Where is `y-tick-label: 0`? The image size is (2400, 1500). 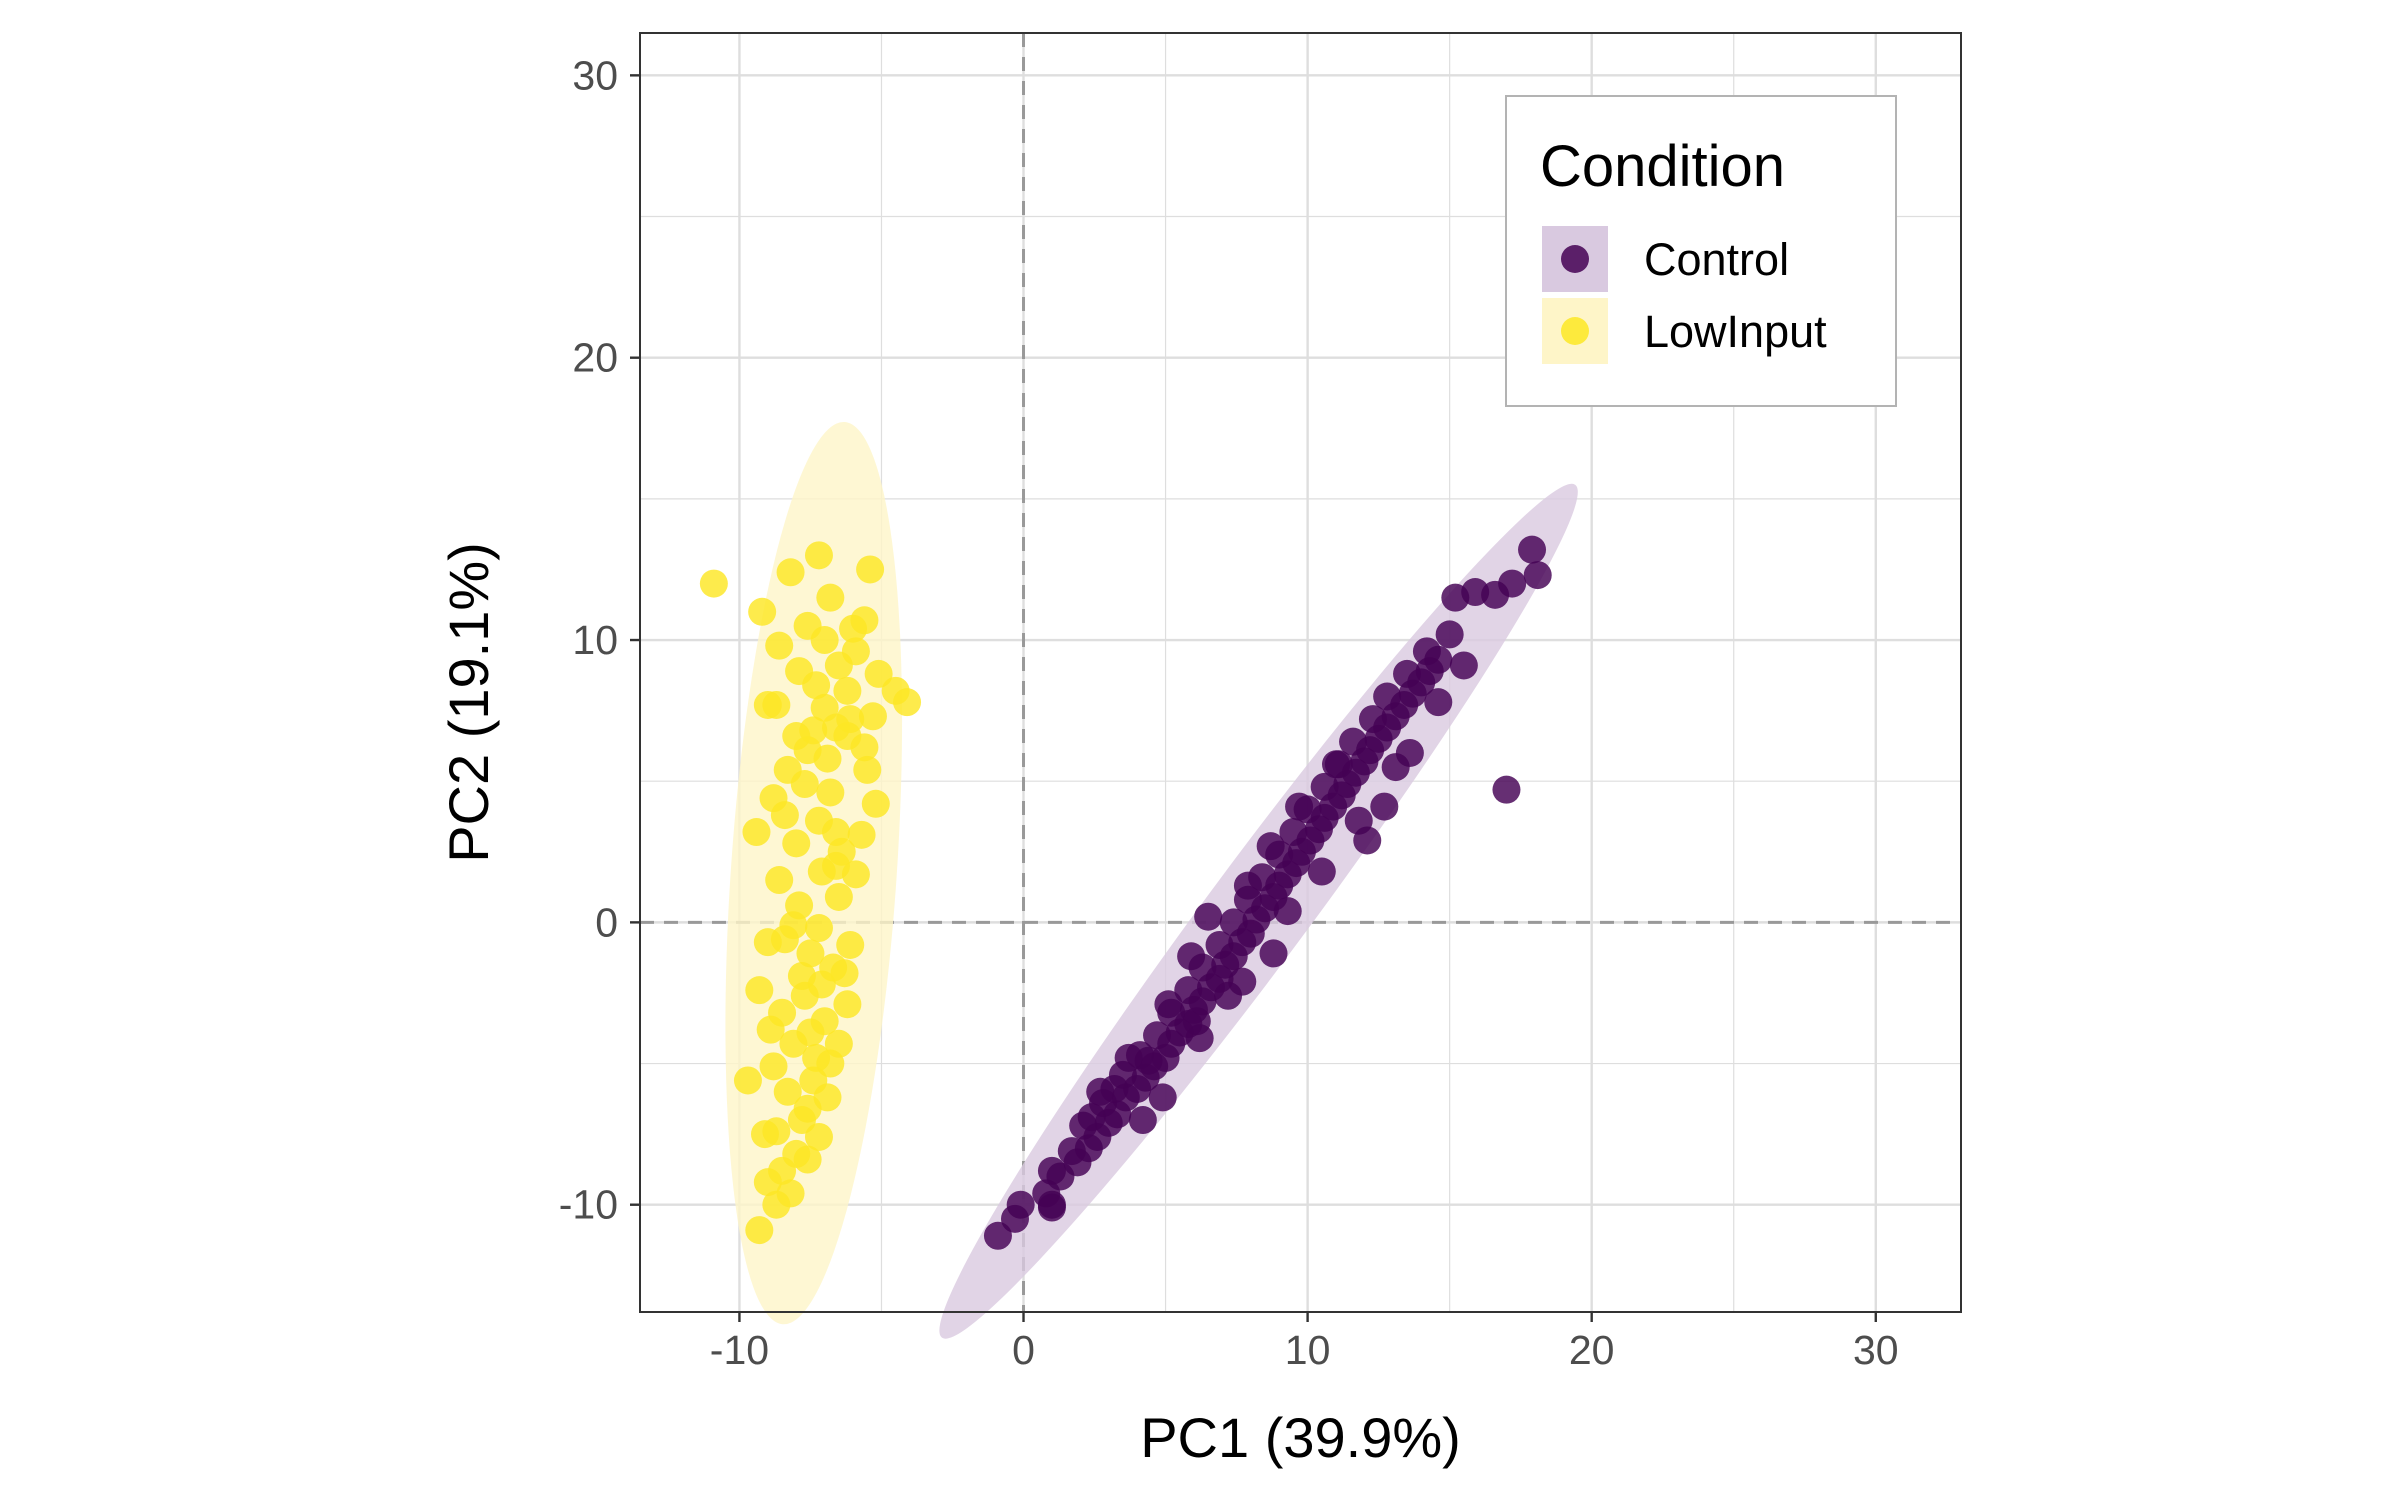 y-tick-label: 0 is located at coordinates (606, 922).